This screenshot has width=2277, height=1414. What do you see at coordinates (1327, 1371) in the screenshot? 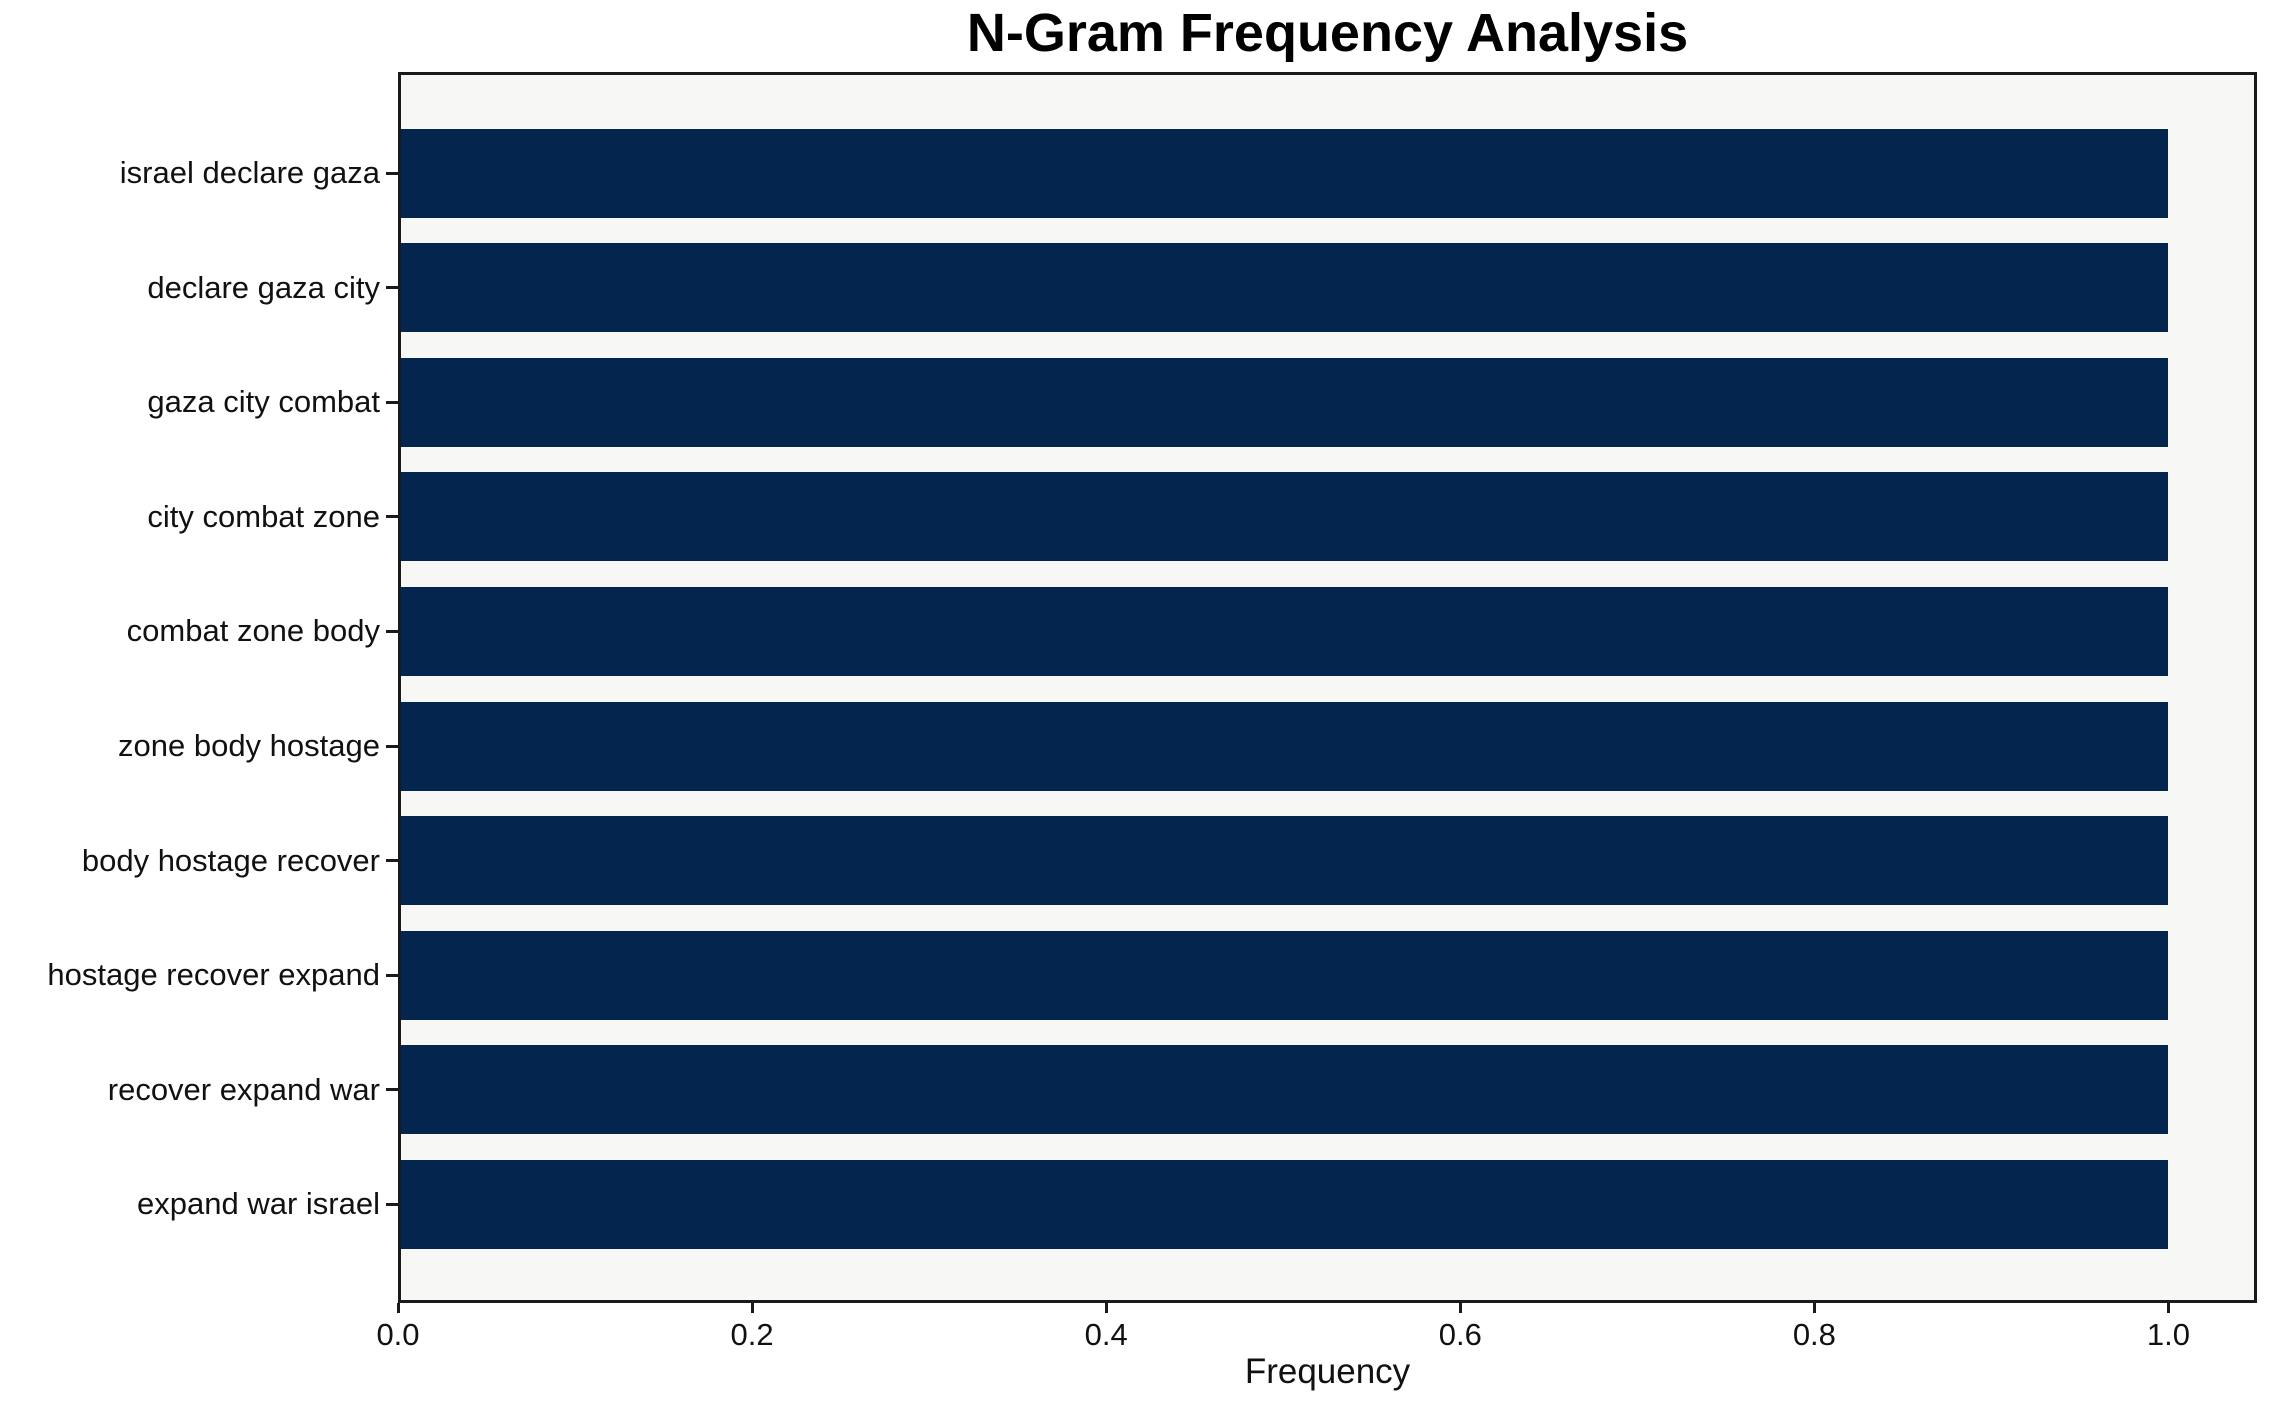
I see `x-axis-label: Frequency` at bounding box center [1327, 1371].